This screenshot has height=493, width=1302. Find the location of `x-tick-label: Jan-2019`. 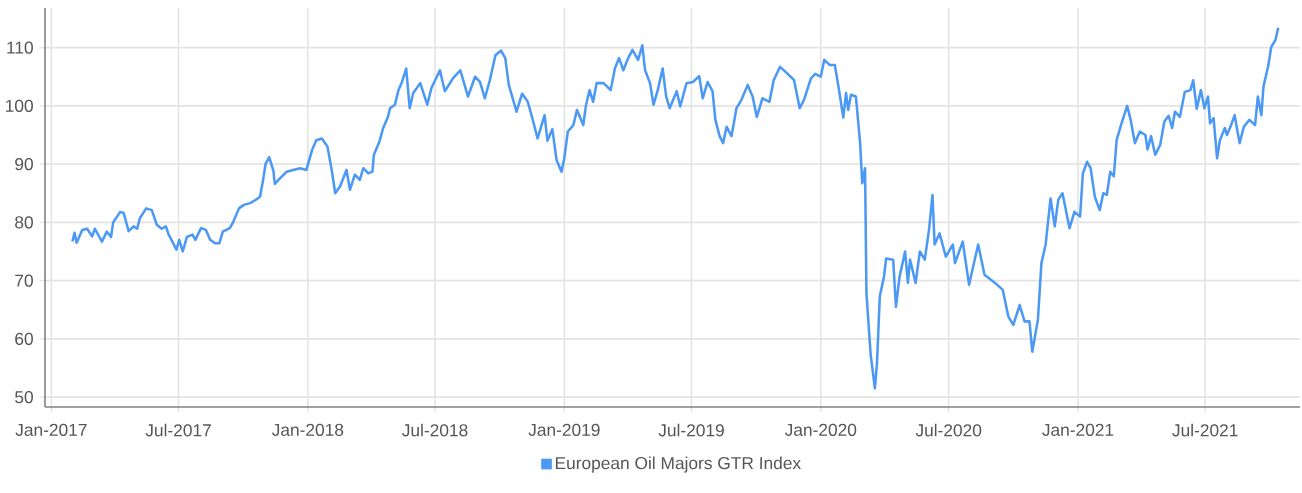

x-tick-label: Jan-2019 is located at coordinates (564, 429).